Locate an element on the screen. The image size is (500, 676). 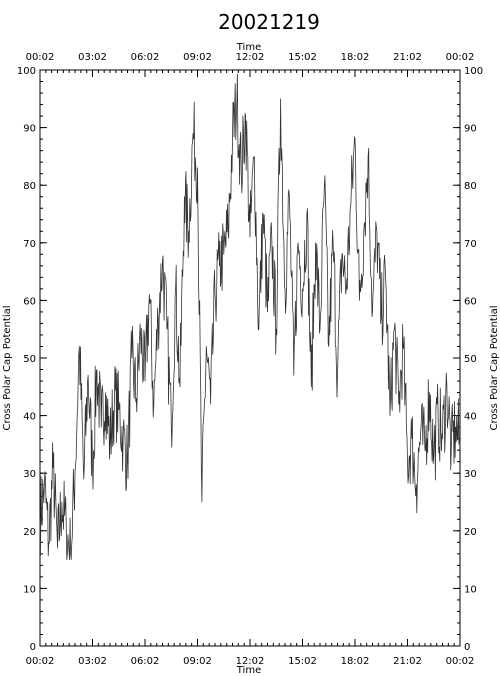
x-tick-label-top: 06:02 is located at coordinates (145, 57).